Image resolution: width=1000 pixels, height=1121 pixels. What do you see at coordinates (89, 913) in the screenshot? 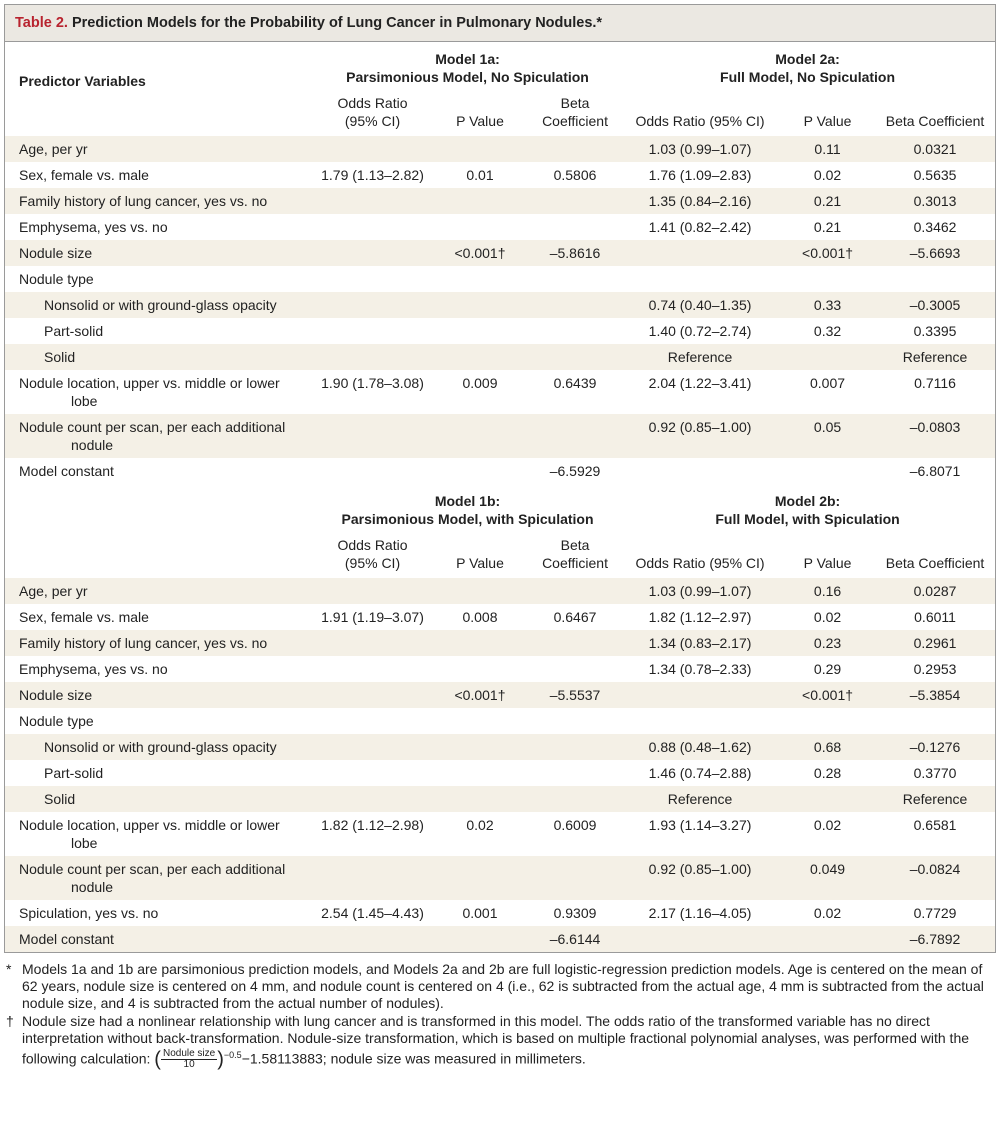
I see `row-label: Spiculation, yes vs. no` at bounding box center [89, 913].